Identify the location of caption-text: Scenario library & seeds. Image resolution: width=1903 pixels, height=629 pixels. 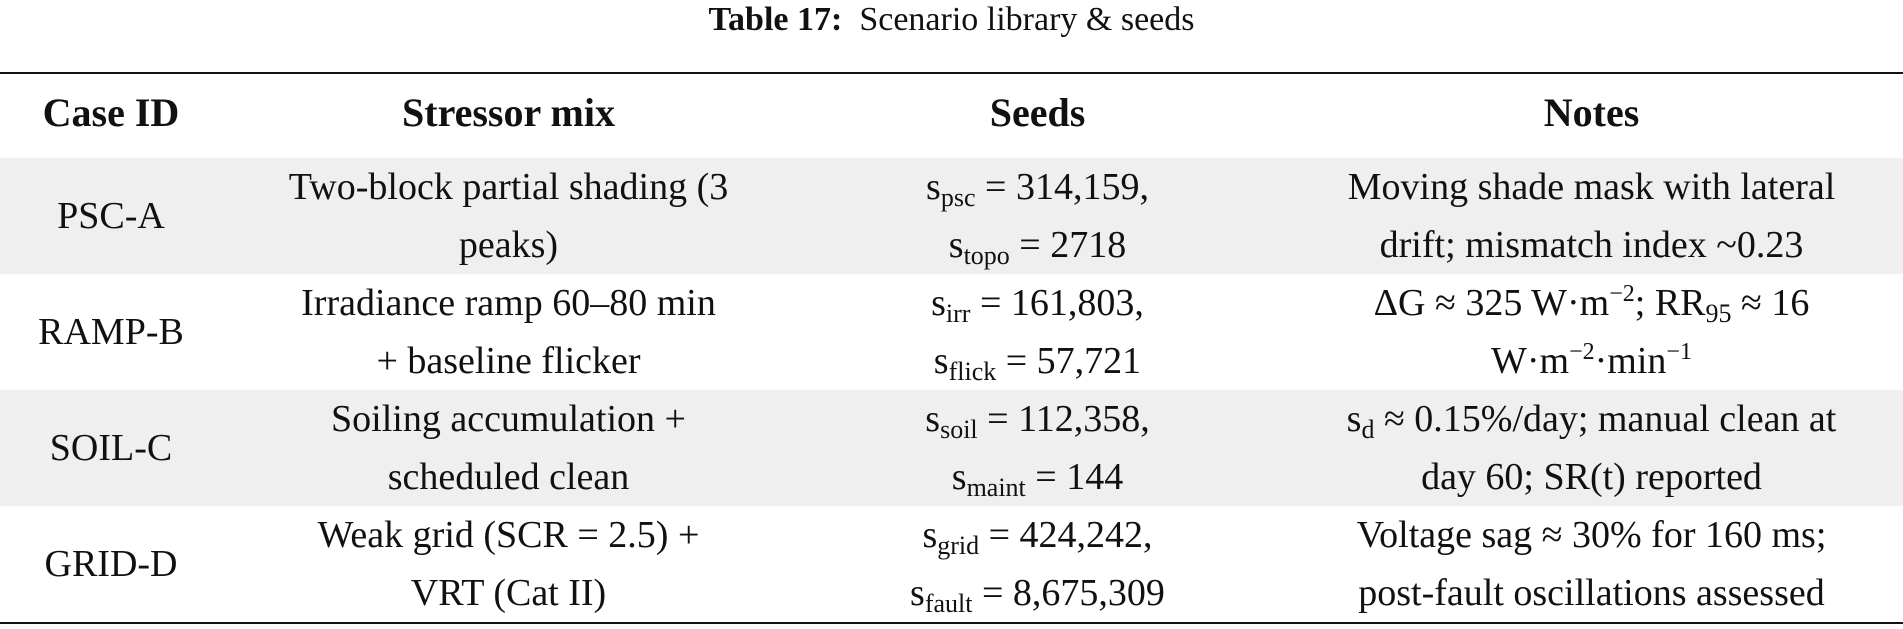
(1027, 19).